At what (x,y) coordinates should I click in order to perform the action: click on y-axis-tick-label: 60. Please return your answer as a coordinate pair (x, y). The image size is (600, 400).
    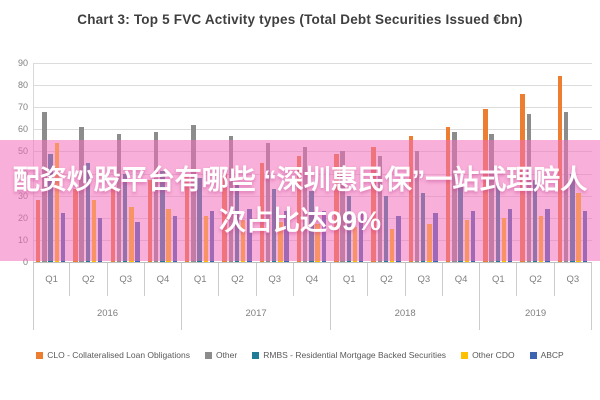
    Looking at the image, I should click on (22, 129).